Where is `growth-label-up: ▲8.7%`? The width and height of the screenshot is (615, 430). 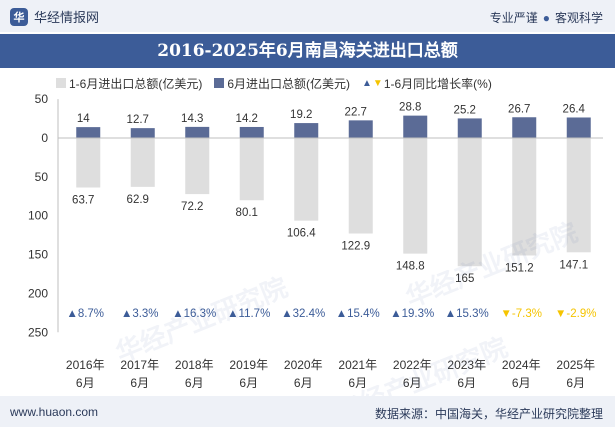 growth-label-up: ▲8.7% is located at coordinates (85, 314).